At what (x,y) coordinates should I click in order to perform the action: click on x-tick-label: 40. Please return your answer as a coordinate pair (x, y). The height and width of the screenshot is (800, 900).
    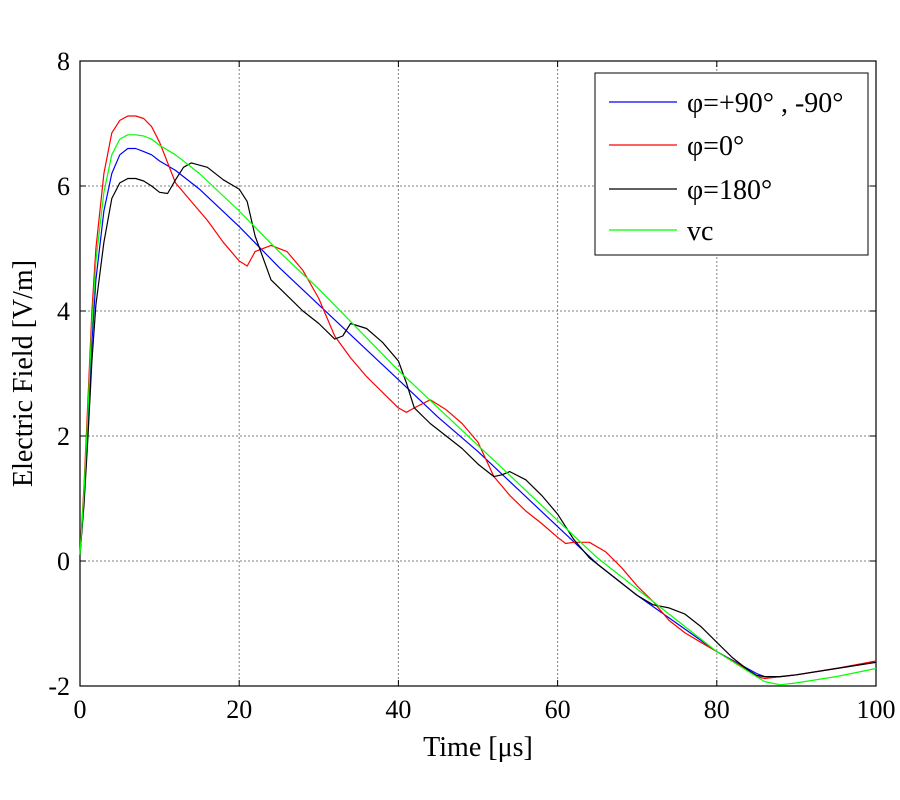
    Looking at the image, I should click on (398, 709).